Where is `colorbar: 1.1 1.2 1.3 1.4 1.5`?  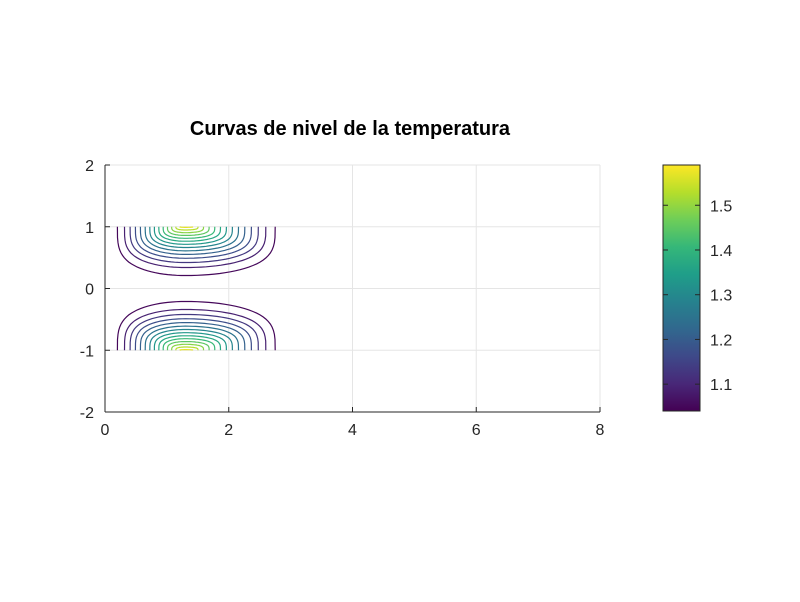 colorbar: 1.1 1.2 1.3 1.4 1.5 is located at coordinates (697, 288).